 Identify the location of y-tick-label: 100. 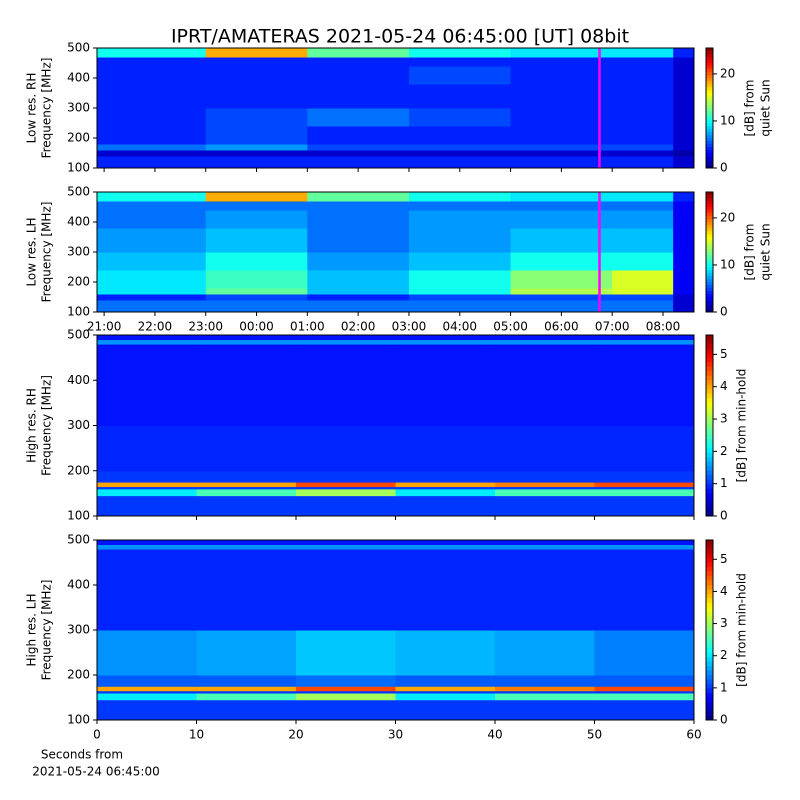
(78, 720).